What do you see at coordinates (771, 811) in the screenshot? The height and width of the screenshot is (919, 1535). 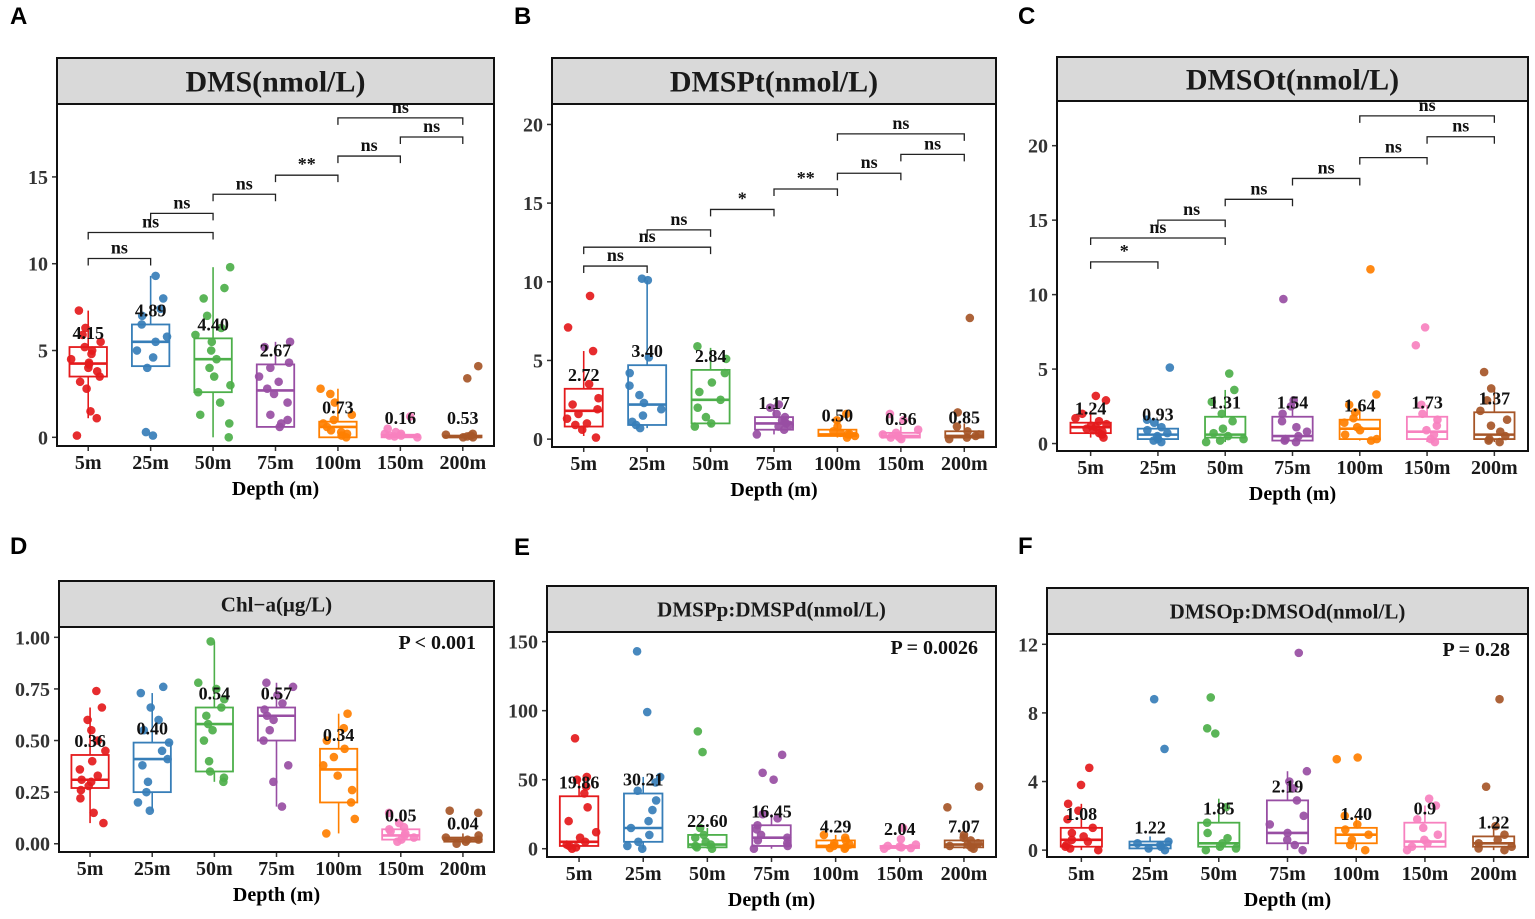 I see `mean-label: 16.45` at bounding box center [771, 811].